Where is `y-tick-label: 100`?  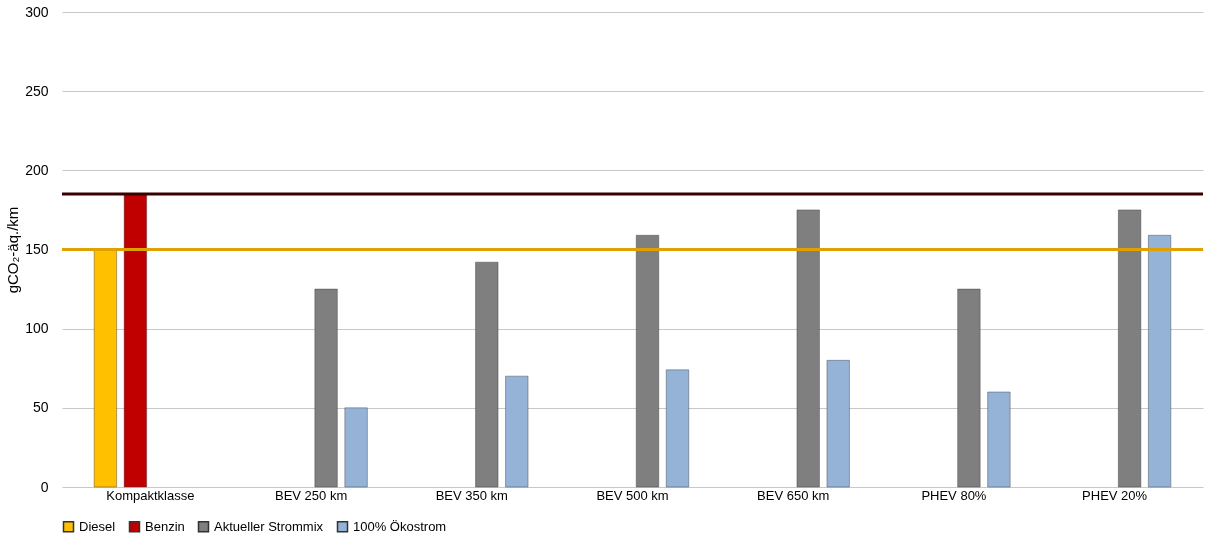
y-tick-label: 100 is located at coordinates (37, 328).